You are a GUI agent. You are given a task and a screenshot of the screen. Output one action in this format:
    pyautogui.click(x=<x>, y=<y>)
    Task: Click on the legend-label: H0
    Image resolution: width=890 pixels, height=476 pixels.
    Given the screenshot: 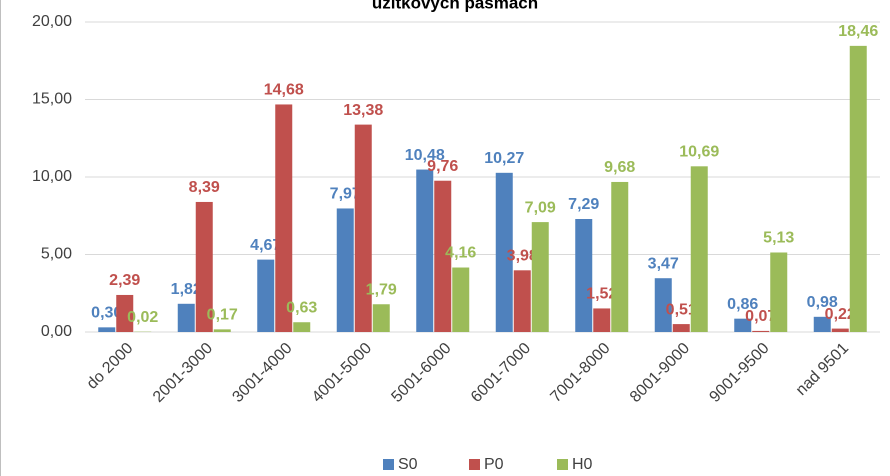 What is the action you would take?
    pyautogui.click(x=582, y=464)
    